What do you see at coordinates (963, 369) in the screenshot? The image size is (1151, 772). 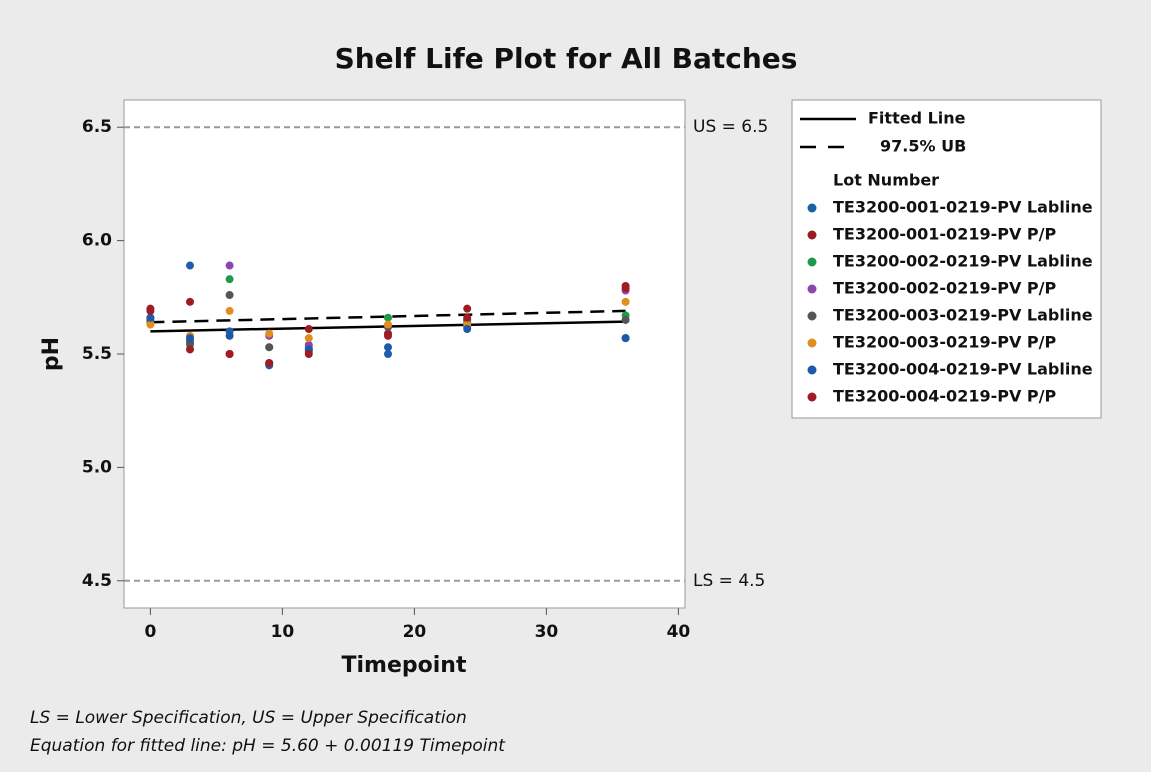 I see `legend-label: TE3200-004-0219-PV Labline` at bounding box center [963, 369].